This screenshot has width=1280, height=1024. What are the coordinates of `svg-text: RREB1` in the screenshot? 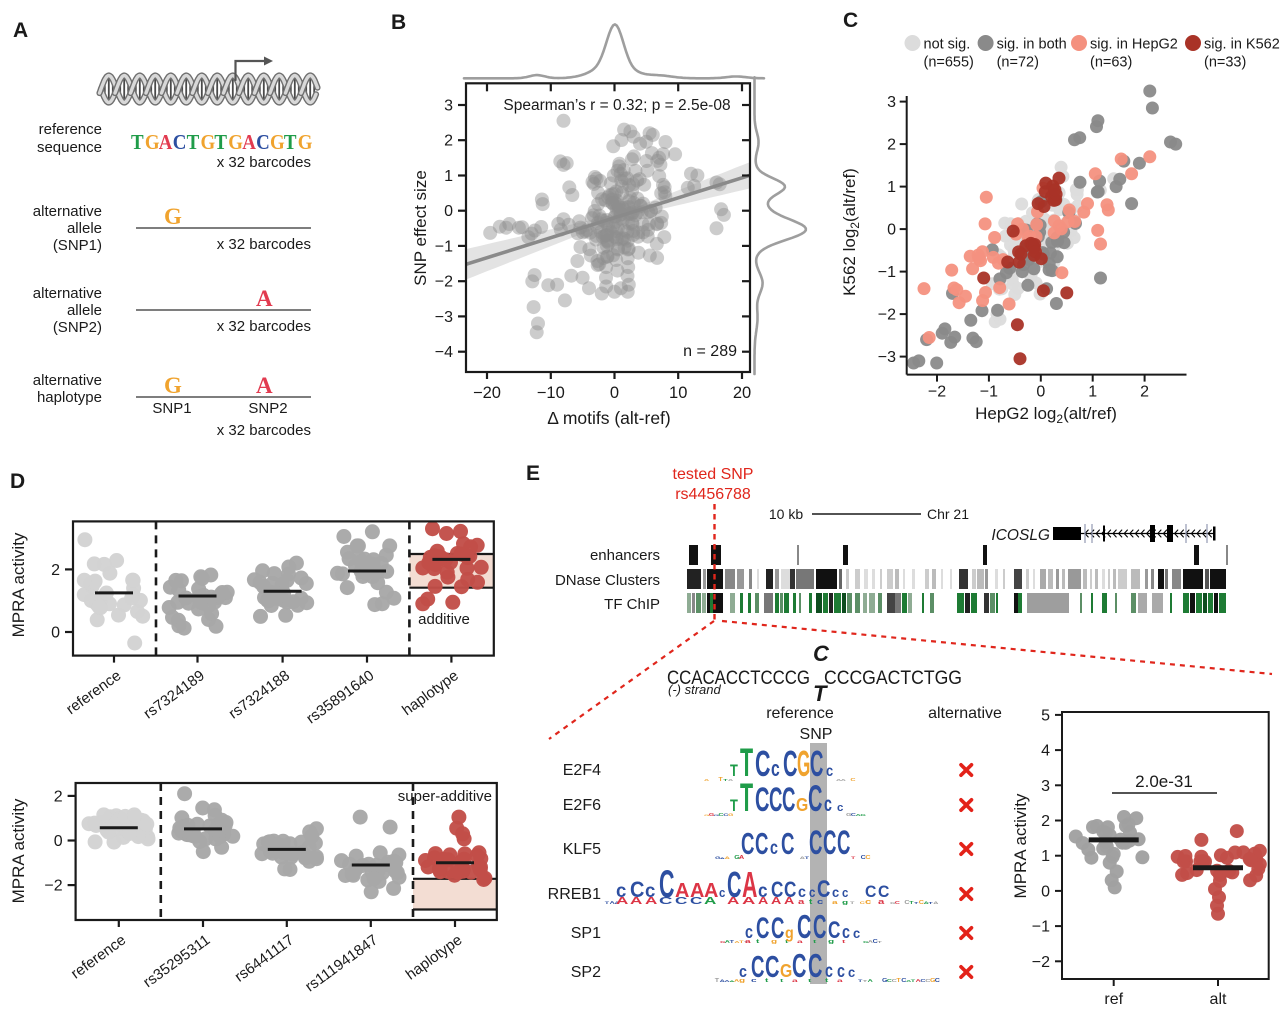 It's located at (574, 894).